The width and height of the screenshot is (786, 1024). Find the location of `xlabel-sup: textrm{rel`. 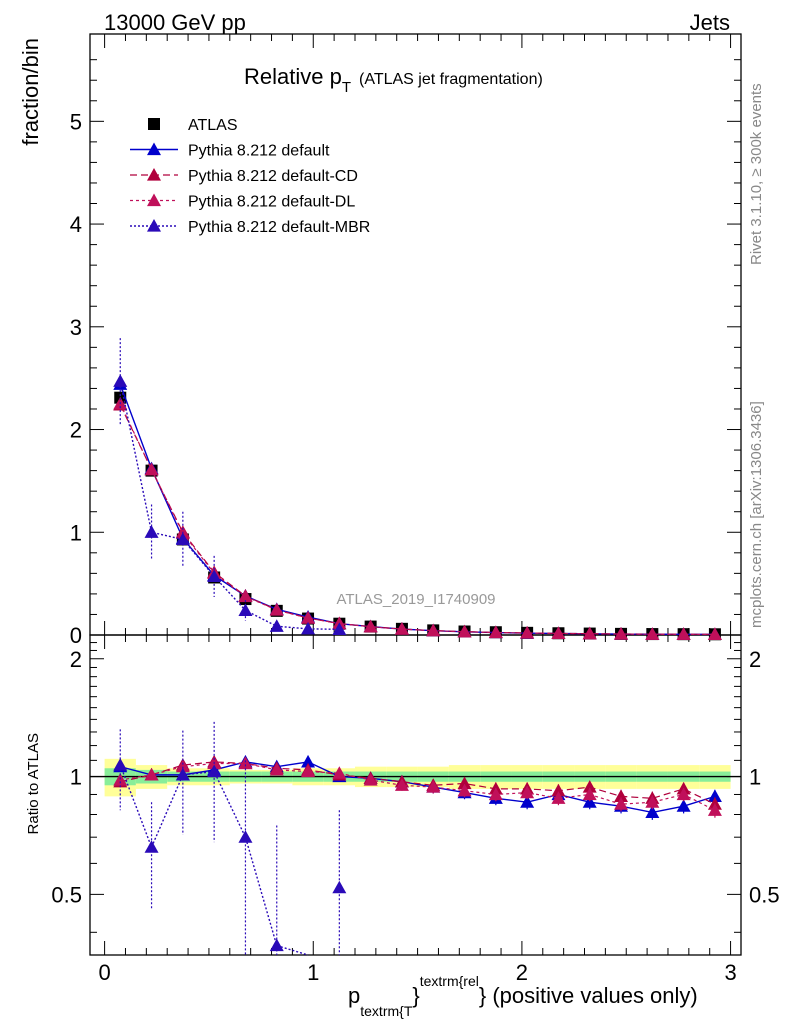

xlabel-sup: textrm{rel is located at coordinates (449, 981).